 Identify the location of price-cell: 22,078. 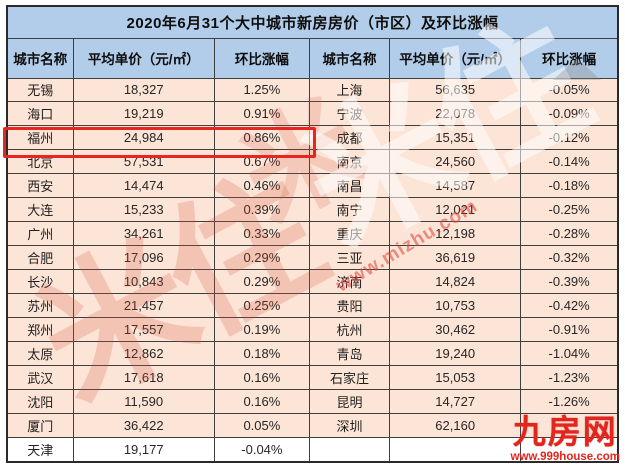
(455, 114).